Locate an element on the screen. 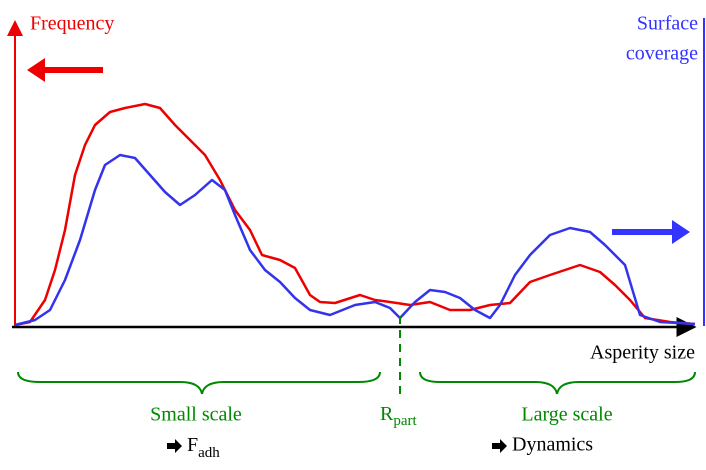  coverage-label: Surface is located at coordinates (667, 24).